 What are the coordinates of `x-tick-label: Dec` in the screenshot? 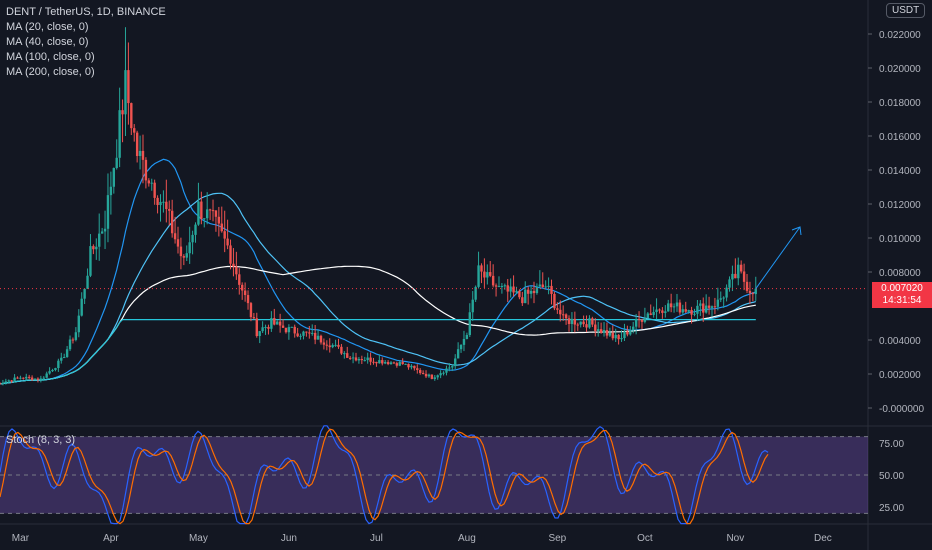 It's located at (823, 538).